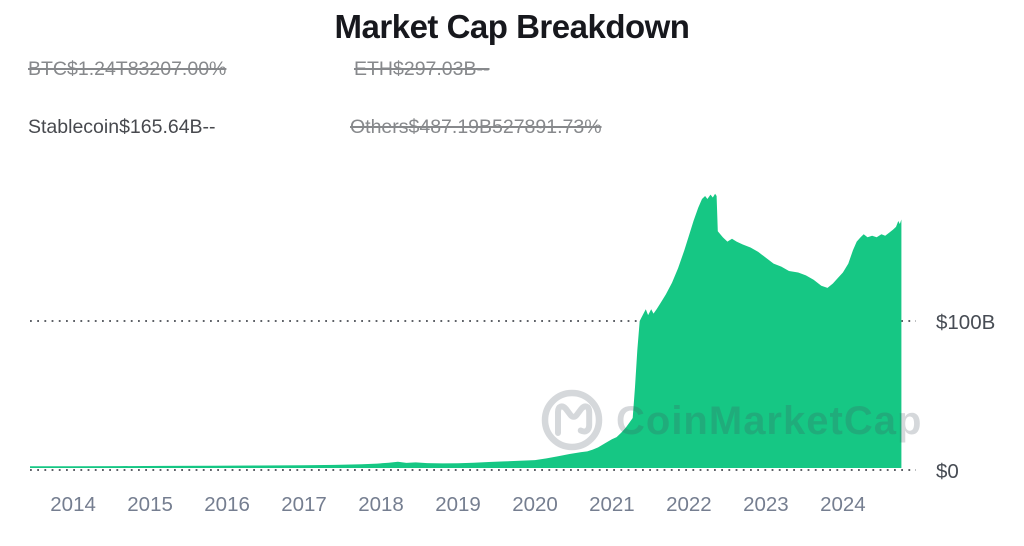 The image size is (1024, 546). Describe the element at coordinates (965, 397) in the screenshot. I see `y-axis-labels: $0 $100B` at that location.